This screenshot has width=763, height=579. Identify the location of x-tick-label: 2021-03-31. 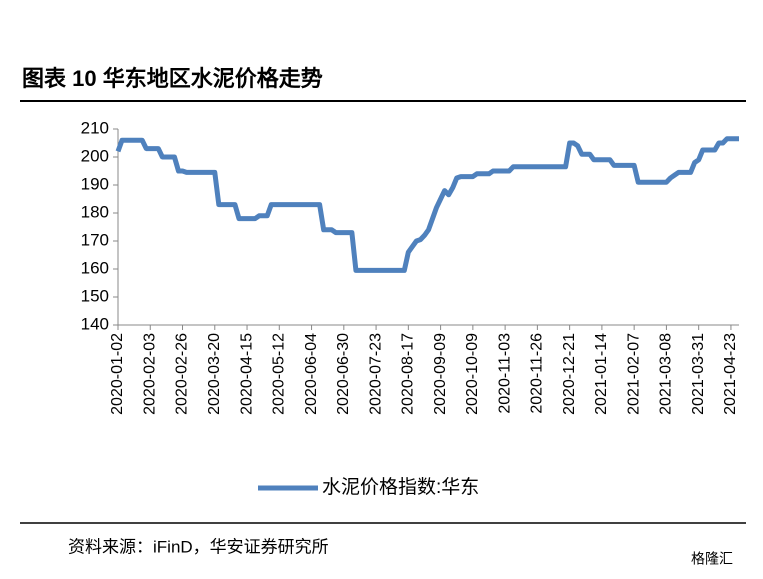
(698, 374).